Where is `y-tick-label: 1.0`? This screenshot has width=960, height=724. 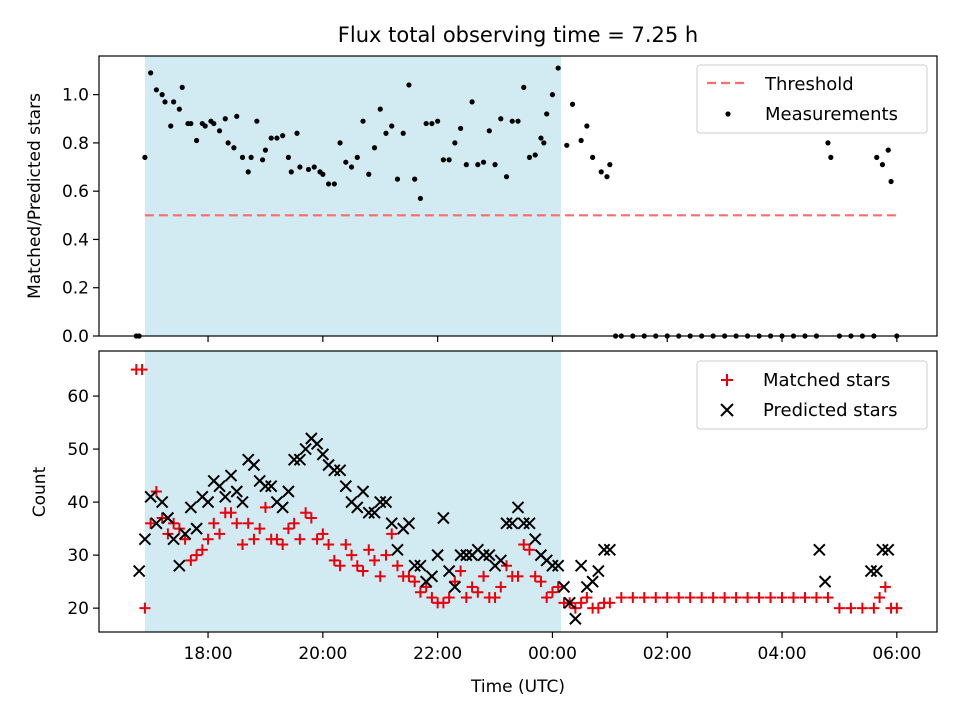 y-tick-label: 1.0 is located at coordinates (75, 96).